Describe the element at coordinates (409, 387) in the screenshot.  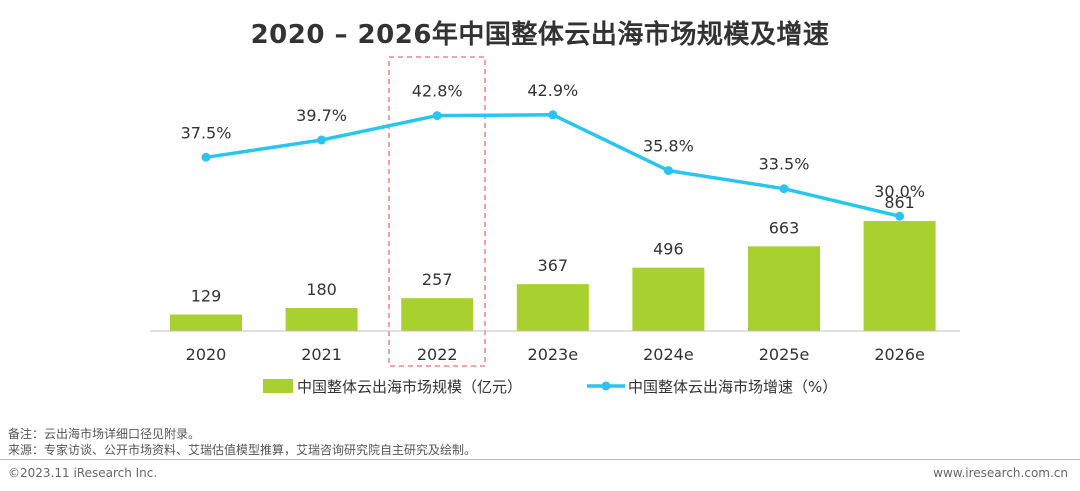
I see `legend-label-bar: 中国整体云出海市场规模（亿元）` at that location.